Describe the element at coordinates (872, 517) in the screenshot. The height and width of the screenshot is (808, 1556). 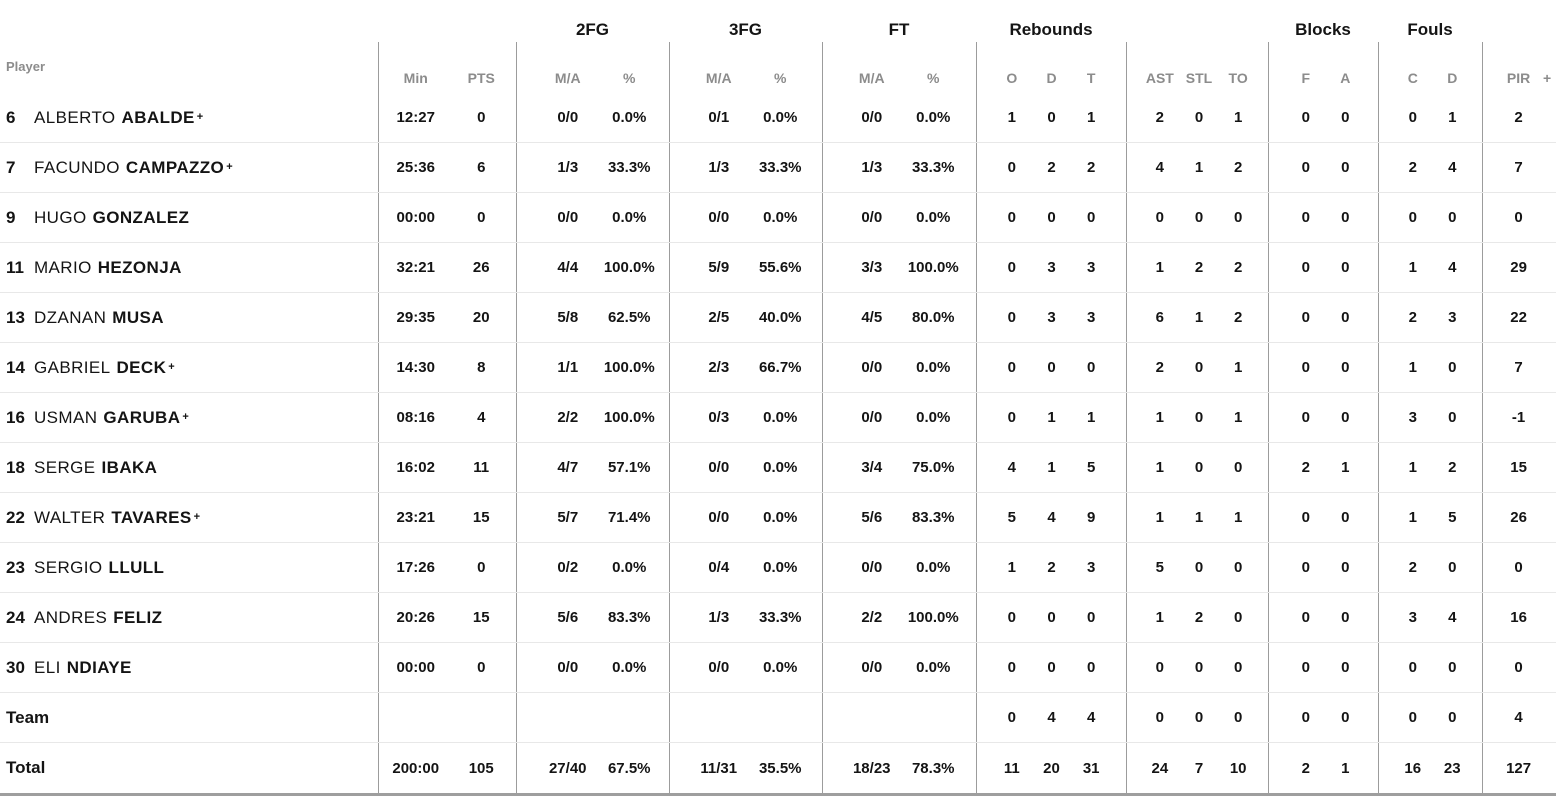
I see `cell-ft-ma: 5/6` at that location.